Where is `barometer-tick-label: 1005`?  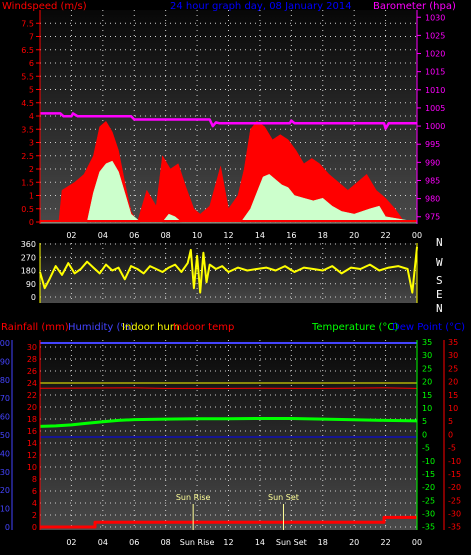 barometer-tick-label: 1005 is located at coordinates (435, 108).